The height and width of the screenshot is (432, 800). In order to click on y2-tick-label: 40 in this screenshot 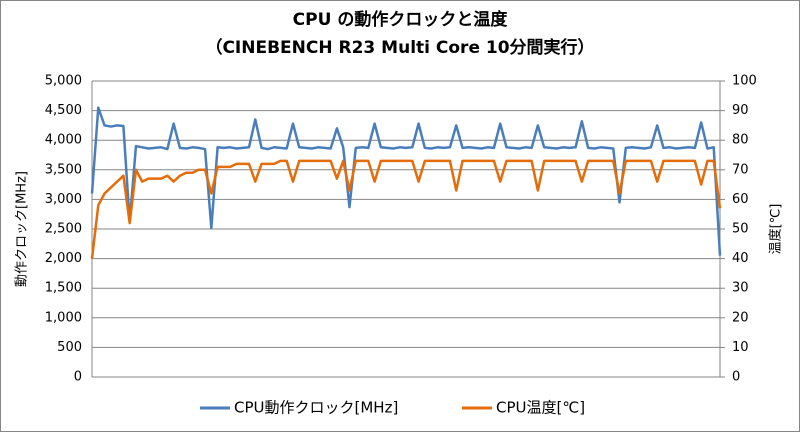, I will do `click(740, 258)`.